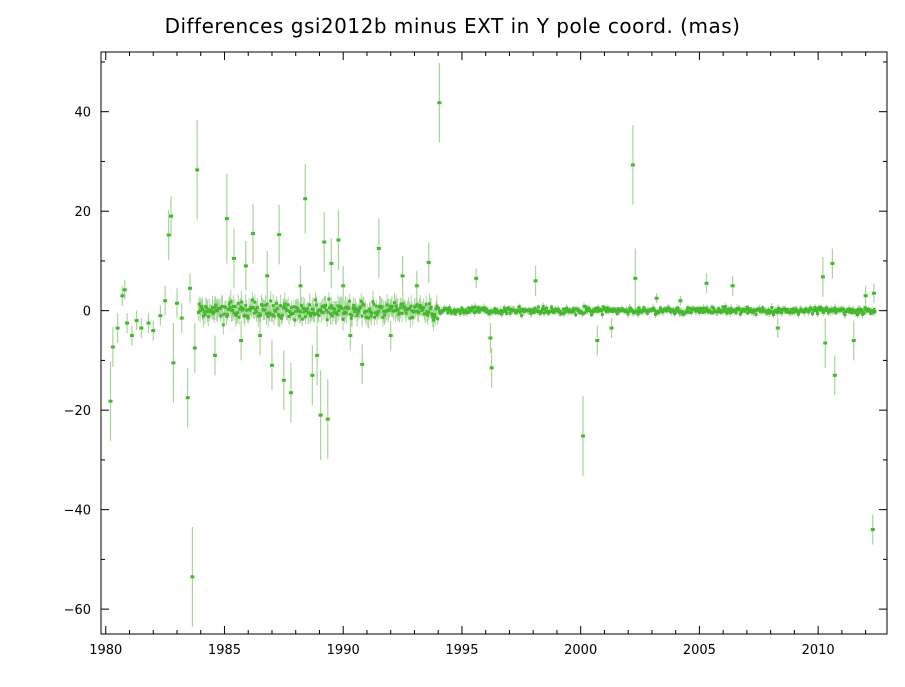 This screenshot has height=687, width=905. What do you see at coordinates (224, 650) in the screenshot?
I see `x-tick-label: 1985` at bounding box center [224, 650].